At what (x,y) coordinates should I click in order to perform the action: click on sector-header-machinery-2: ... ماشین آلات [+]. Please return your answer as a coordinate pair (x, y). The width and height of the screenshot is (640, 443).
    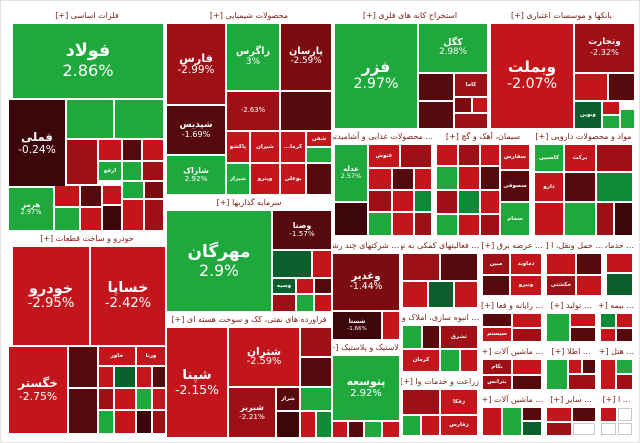
    Looking at the image, I should click on (512, 399).